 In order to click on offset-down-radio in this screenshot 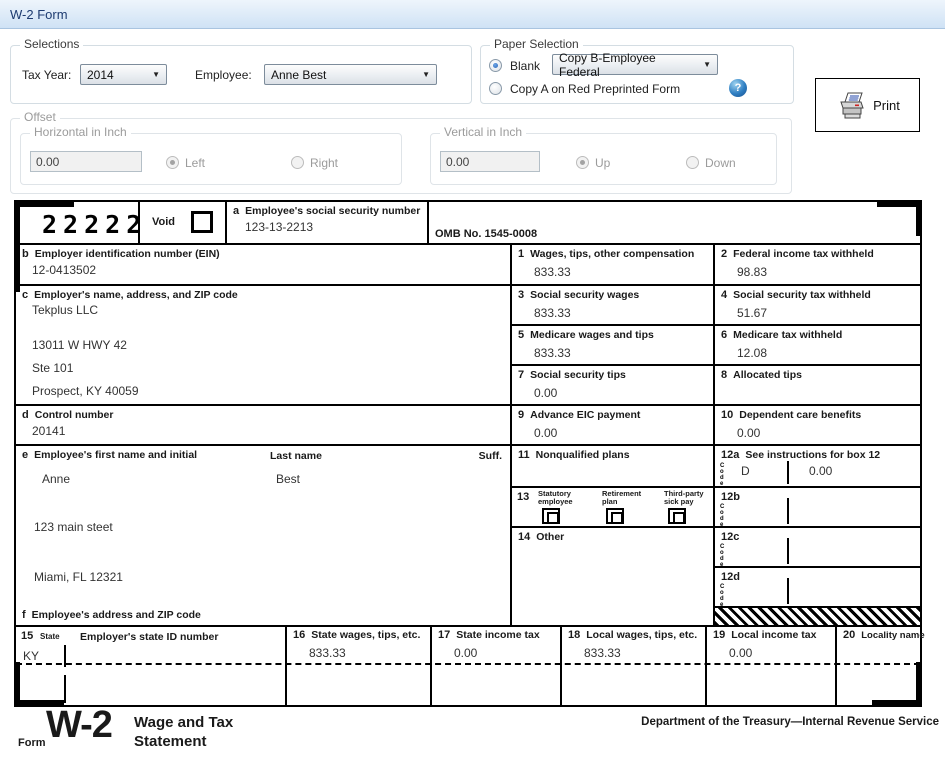, I will do `click(692, 162)`.